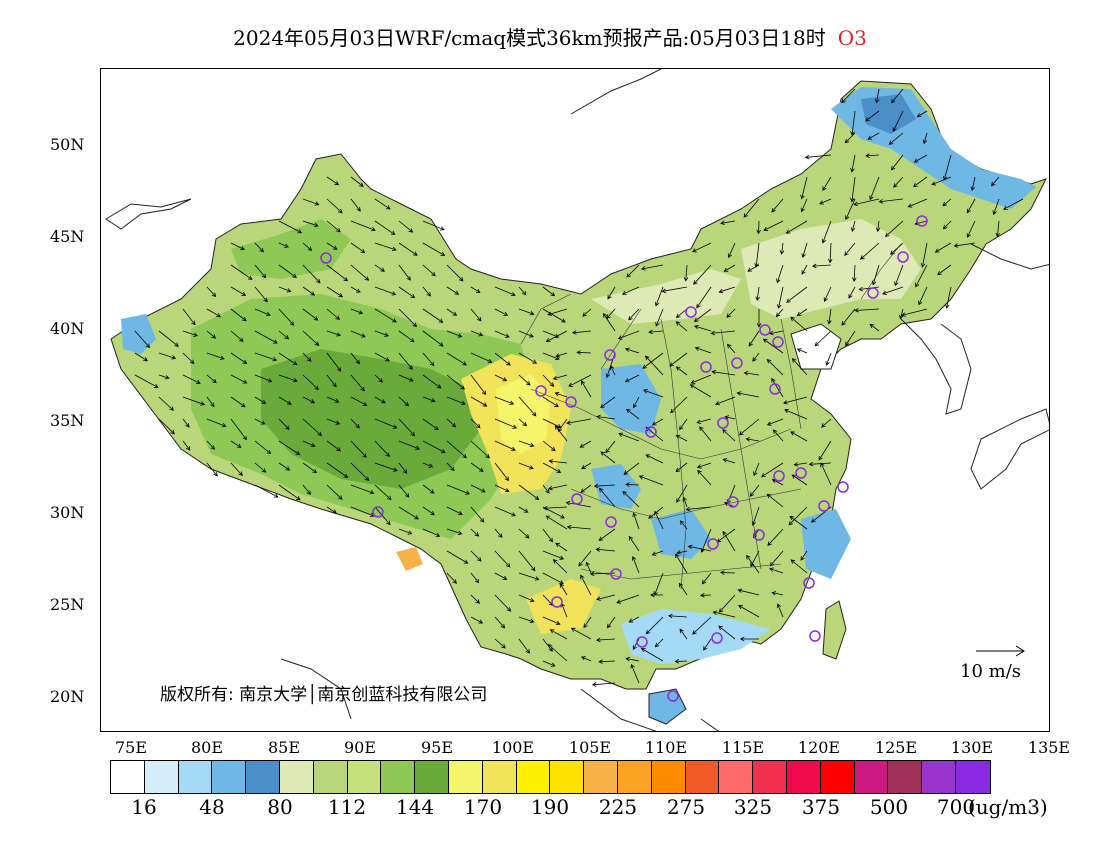 The height and width of the screenshot is (850, 1100). Describe the element at coordinates (324, 695) in the screenshot. I see `copyright-text: 版权所有: 南京大学│南京创蓝科技有限公司` at that location.